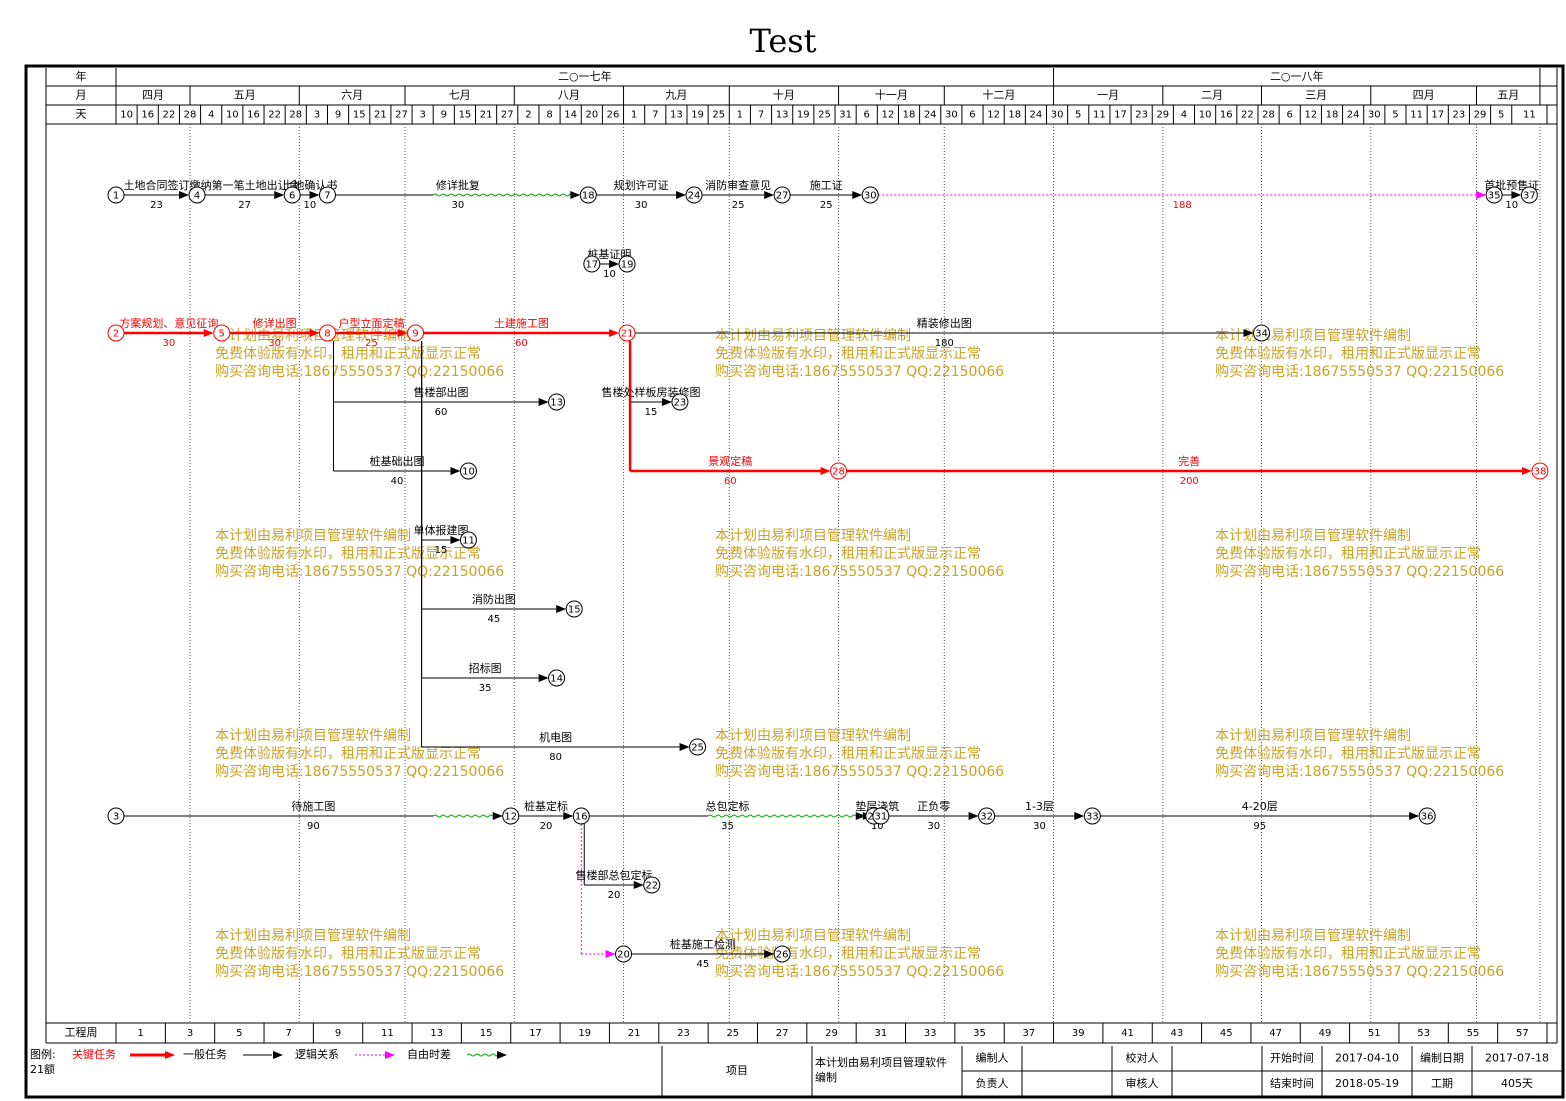 This screenshot has width=1566, height=1101. What do you see at coordinates (396, 461) in the screenshot?
I see `activity-name: 桩基础出图` at bounding box center [396, 461].